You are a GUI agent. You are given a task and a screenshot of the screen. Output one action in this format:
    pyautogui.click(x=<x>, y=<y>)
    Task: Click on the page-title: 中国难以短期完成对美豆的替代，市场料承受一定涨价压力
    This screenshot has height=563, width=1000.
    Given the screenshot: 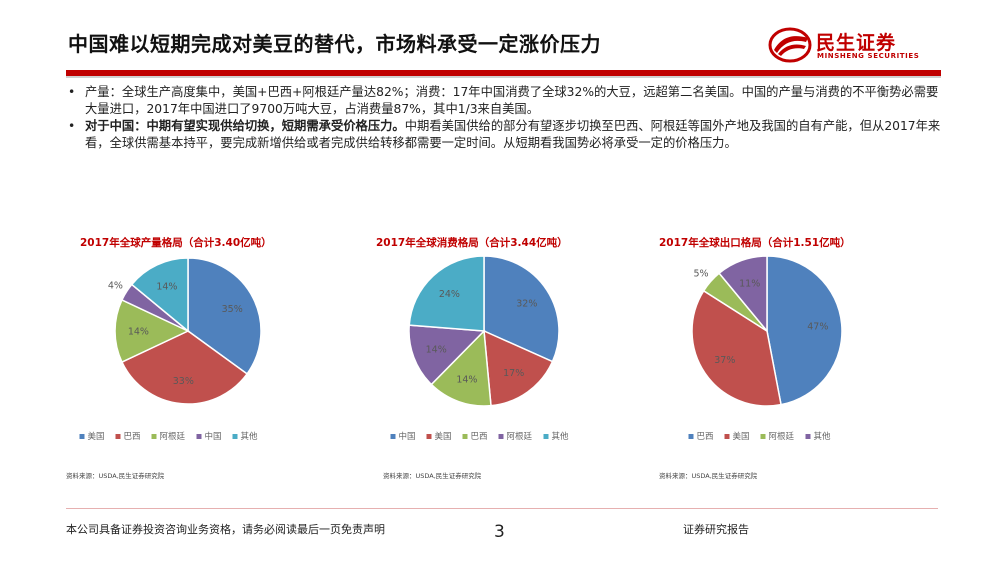 What is the action you would take?
    pyautogui.click(x=334, y=44)
    